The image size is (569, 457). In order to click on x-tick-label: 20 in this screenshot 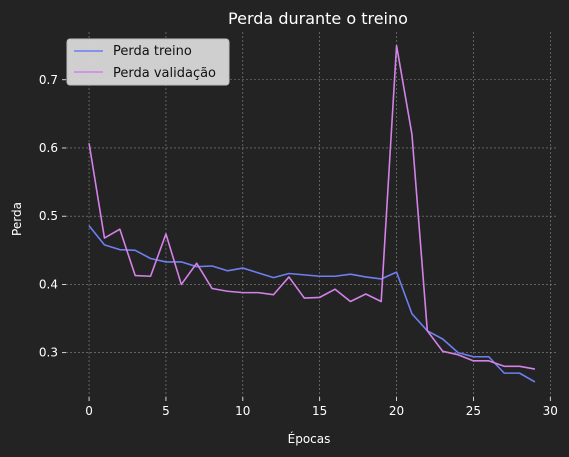, I will do `click(396, 411)`.